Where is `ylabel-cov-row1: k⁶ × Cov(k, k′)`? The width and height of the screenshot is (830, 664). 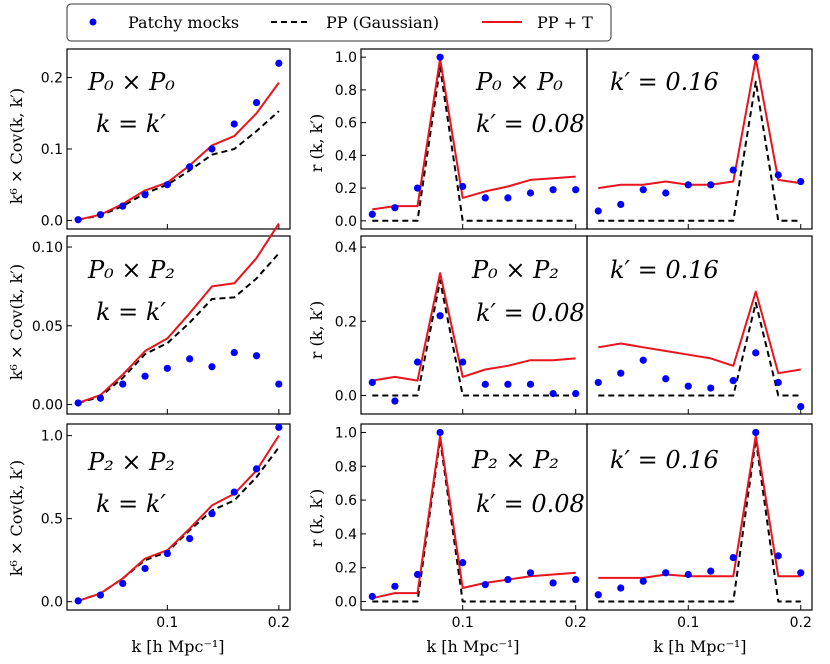 ylabel-cov-row1: k⁶ × Cov(k, k′) is located at coordinates (16, 322).